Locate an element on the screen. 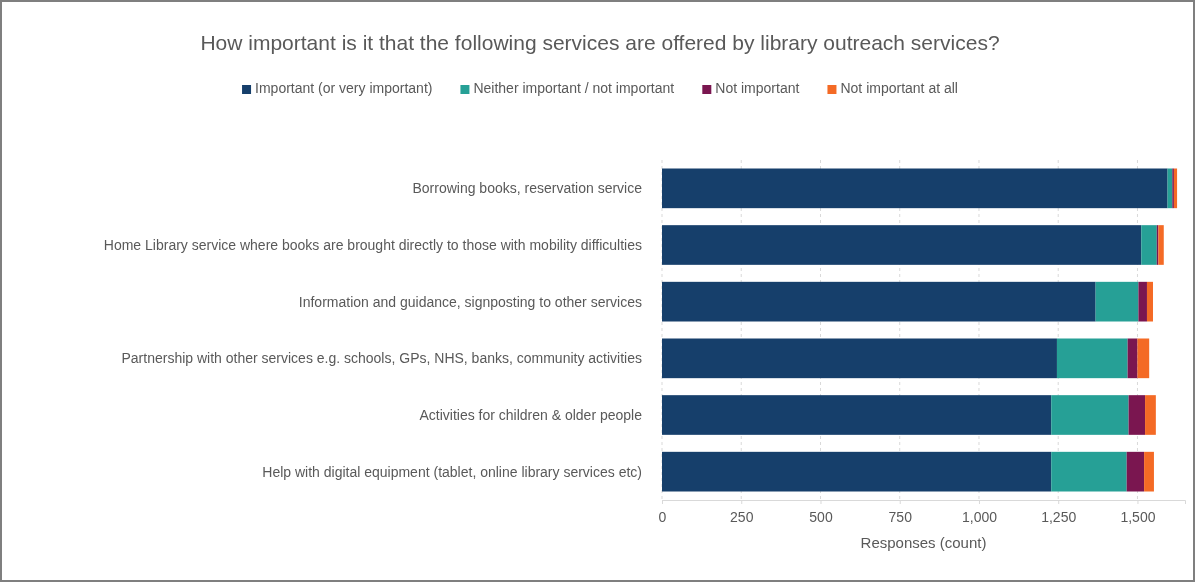 The image size is (1197, 584). y-tick-label: Activities for children & older people is located at coordinates (531, 415).